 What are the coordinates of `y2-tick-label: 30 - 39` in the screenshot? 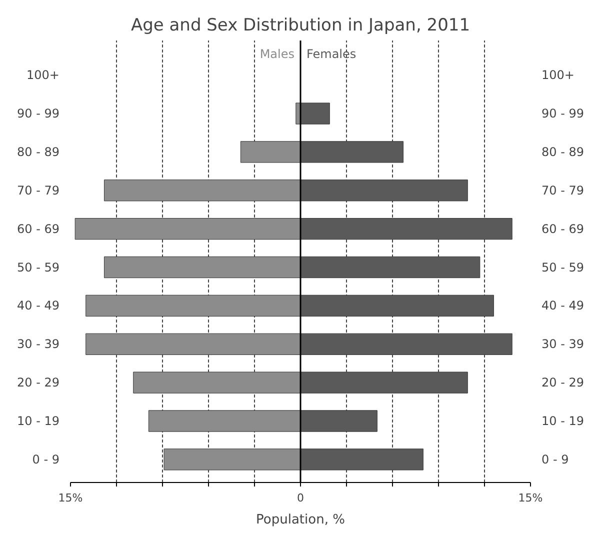 It's located at (563, 344).